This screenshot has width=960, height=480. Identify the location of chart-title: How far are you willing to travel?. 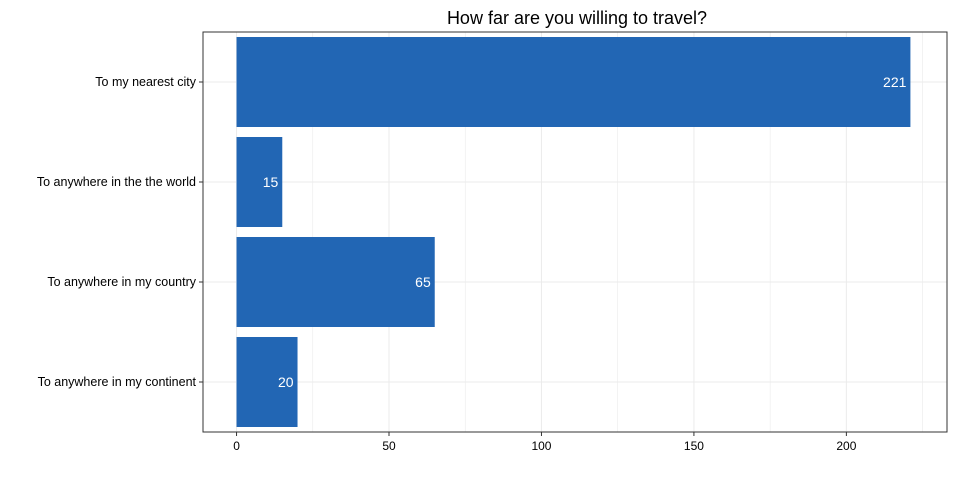
(577, 18).